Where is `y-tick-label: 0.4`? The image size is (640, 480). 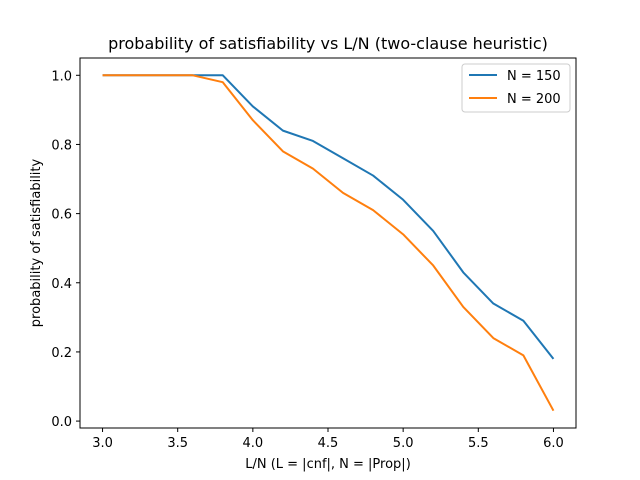 y-tick-label: 0.4 is located at coordinates (61, 284).